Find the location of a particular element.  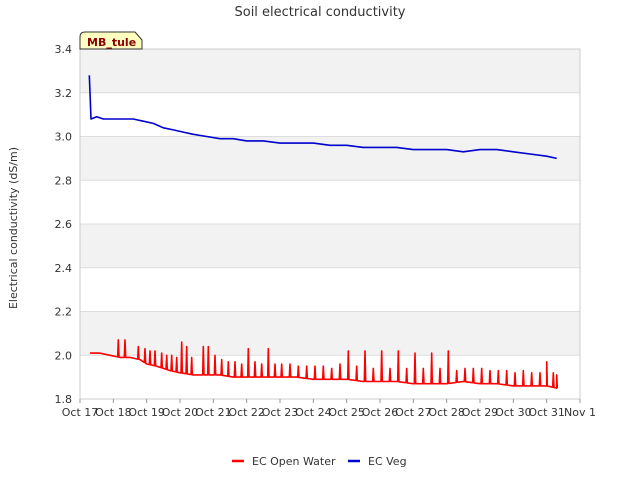

series-ec-open-water is located at coordinates (324, 364).